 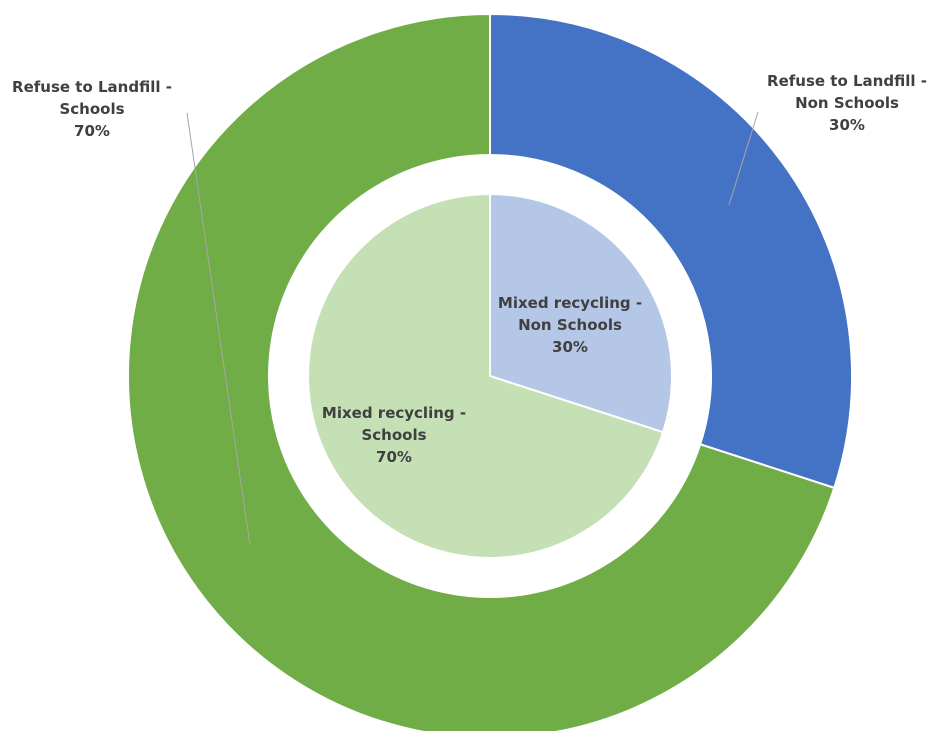 I want to click on inner-slice-label-2: Mixed recycling - Schools 70%, so click(x=394, y=435).